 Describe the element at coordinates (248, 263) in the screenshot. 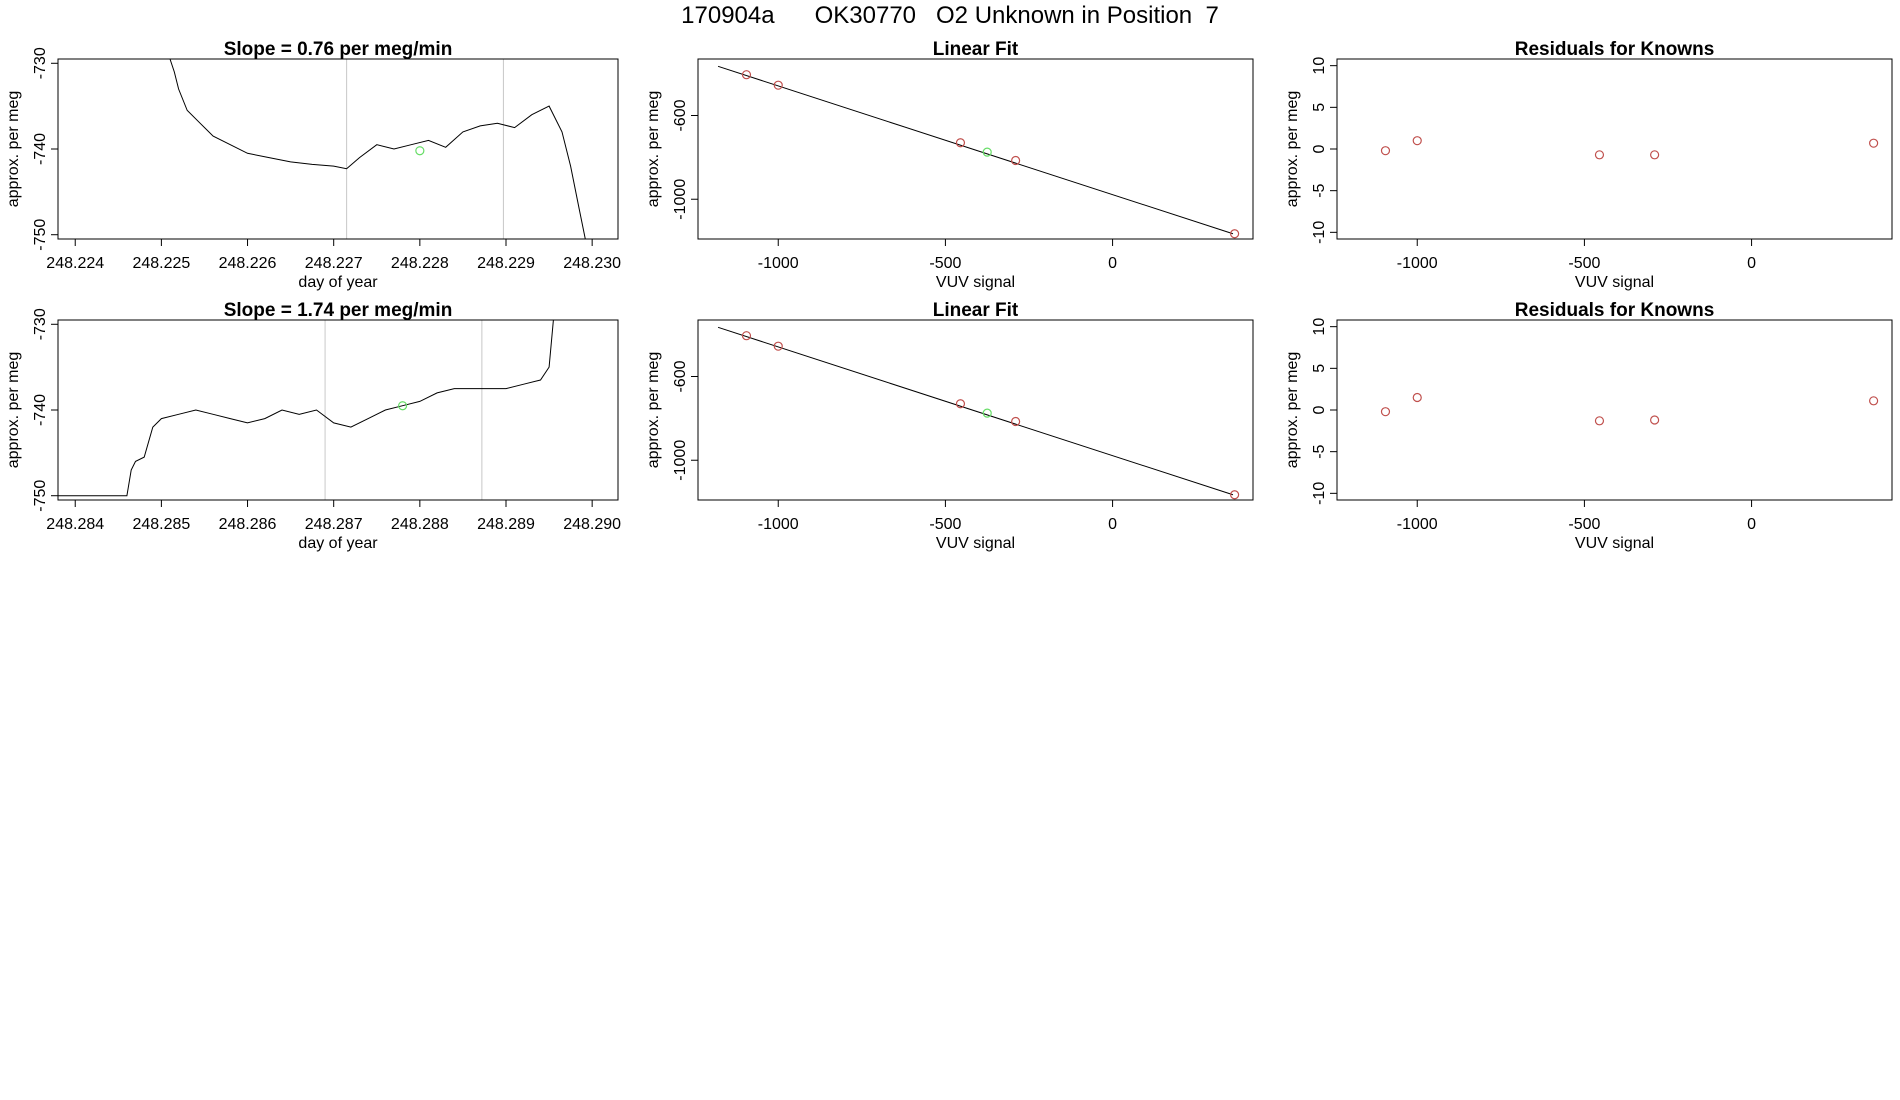

I see `x-tick-label: 248.226` at that location.